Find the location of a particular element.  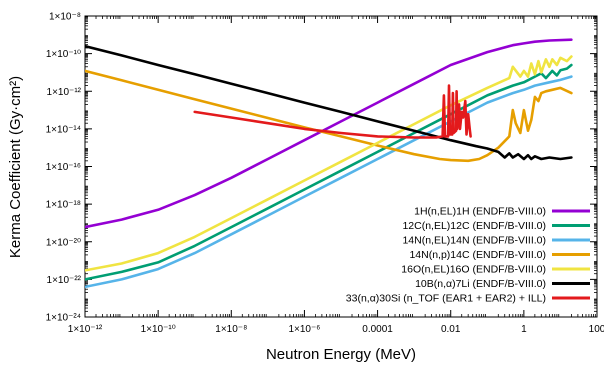

legend-label: 14N(n,EL)14N (ENDF/B-VIII.0) is located at coordinates (474, 241).